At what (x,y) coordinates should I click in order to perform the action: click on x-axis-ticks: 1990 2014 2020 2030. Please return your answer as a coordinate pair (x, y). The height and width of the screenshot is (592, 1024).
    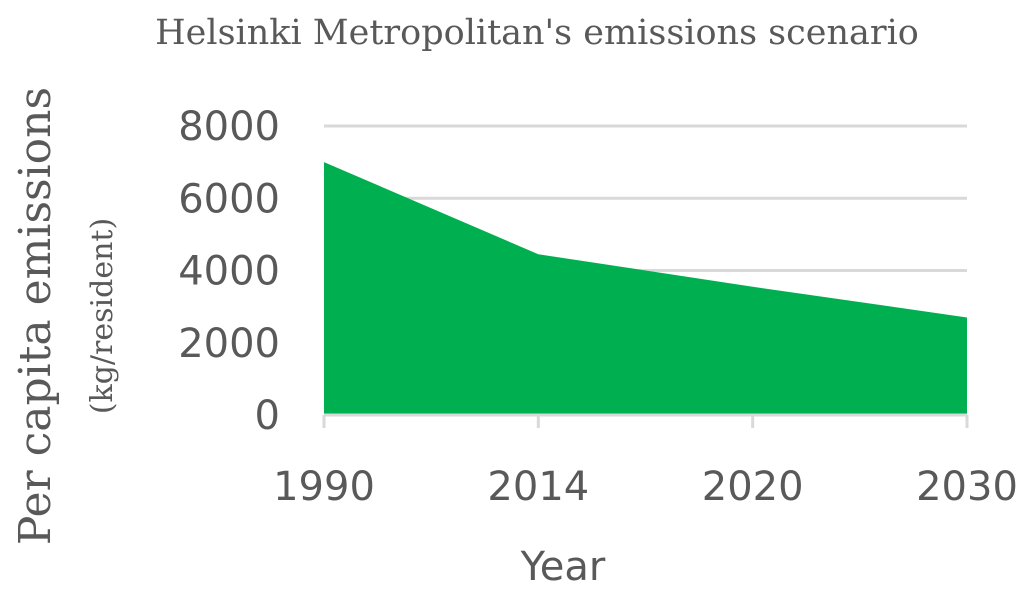
    Looking at the image, I should click on (645, 487).